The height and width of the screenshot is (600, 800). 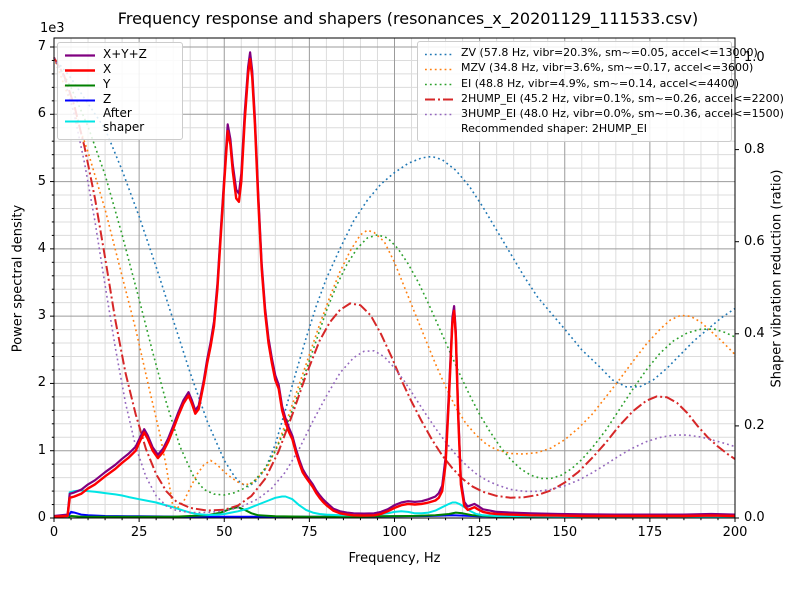 I want to click on legend-entry-psd-x-label: X, so click(x=107, y=68).